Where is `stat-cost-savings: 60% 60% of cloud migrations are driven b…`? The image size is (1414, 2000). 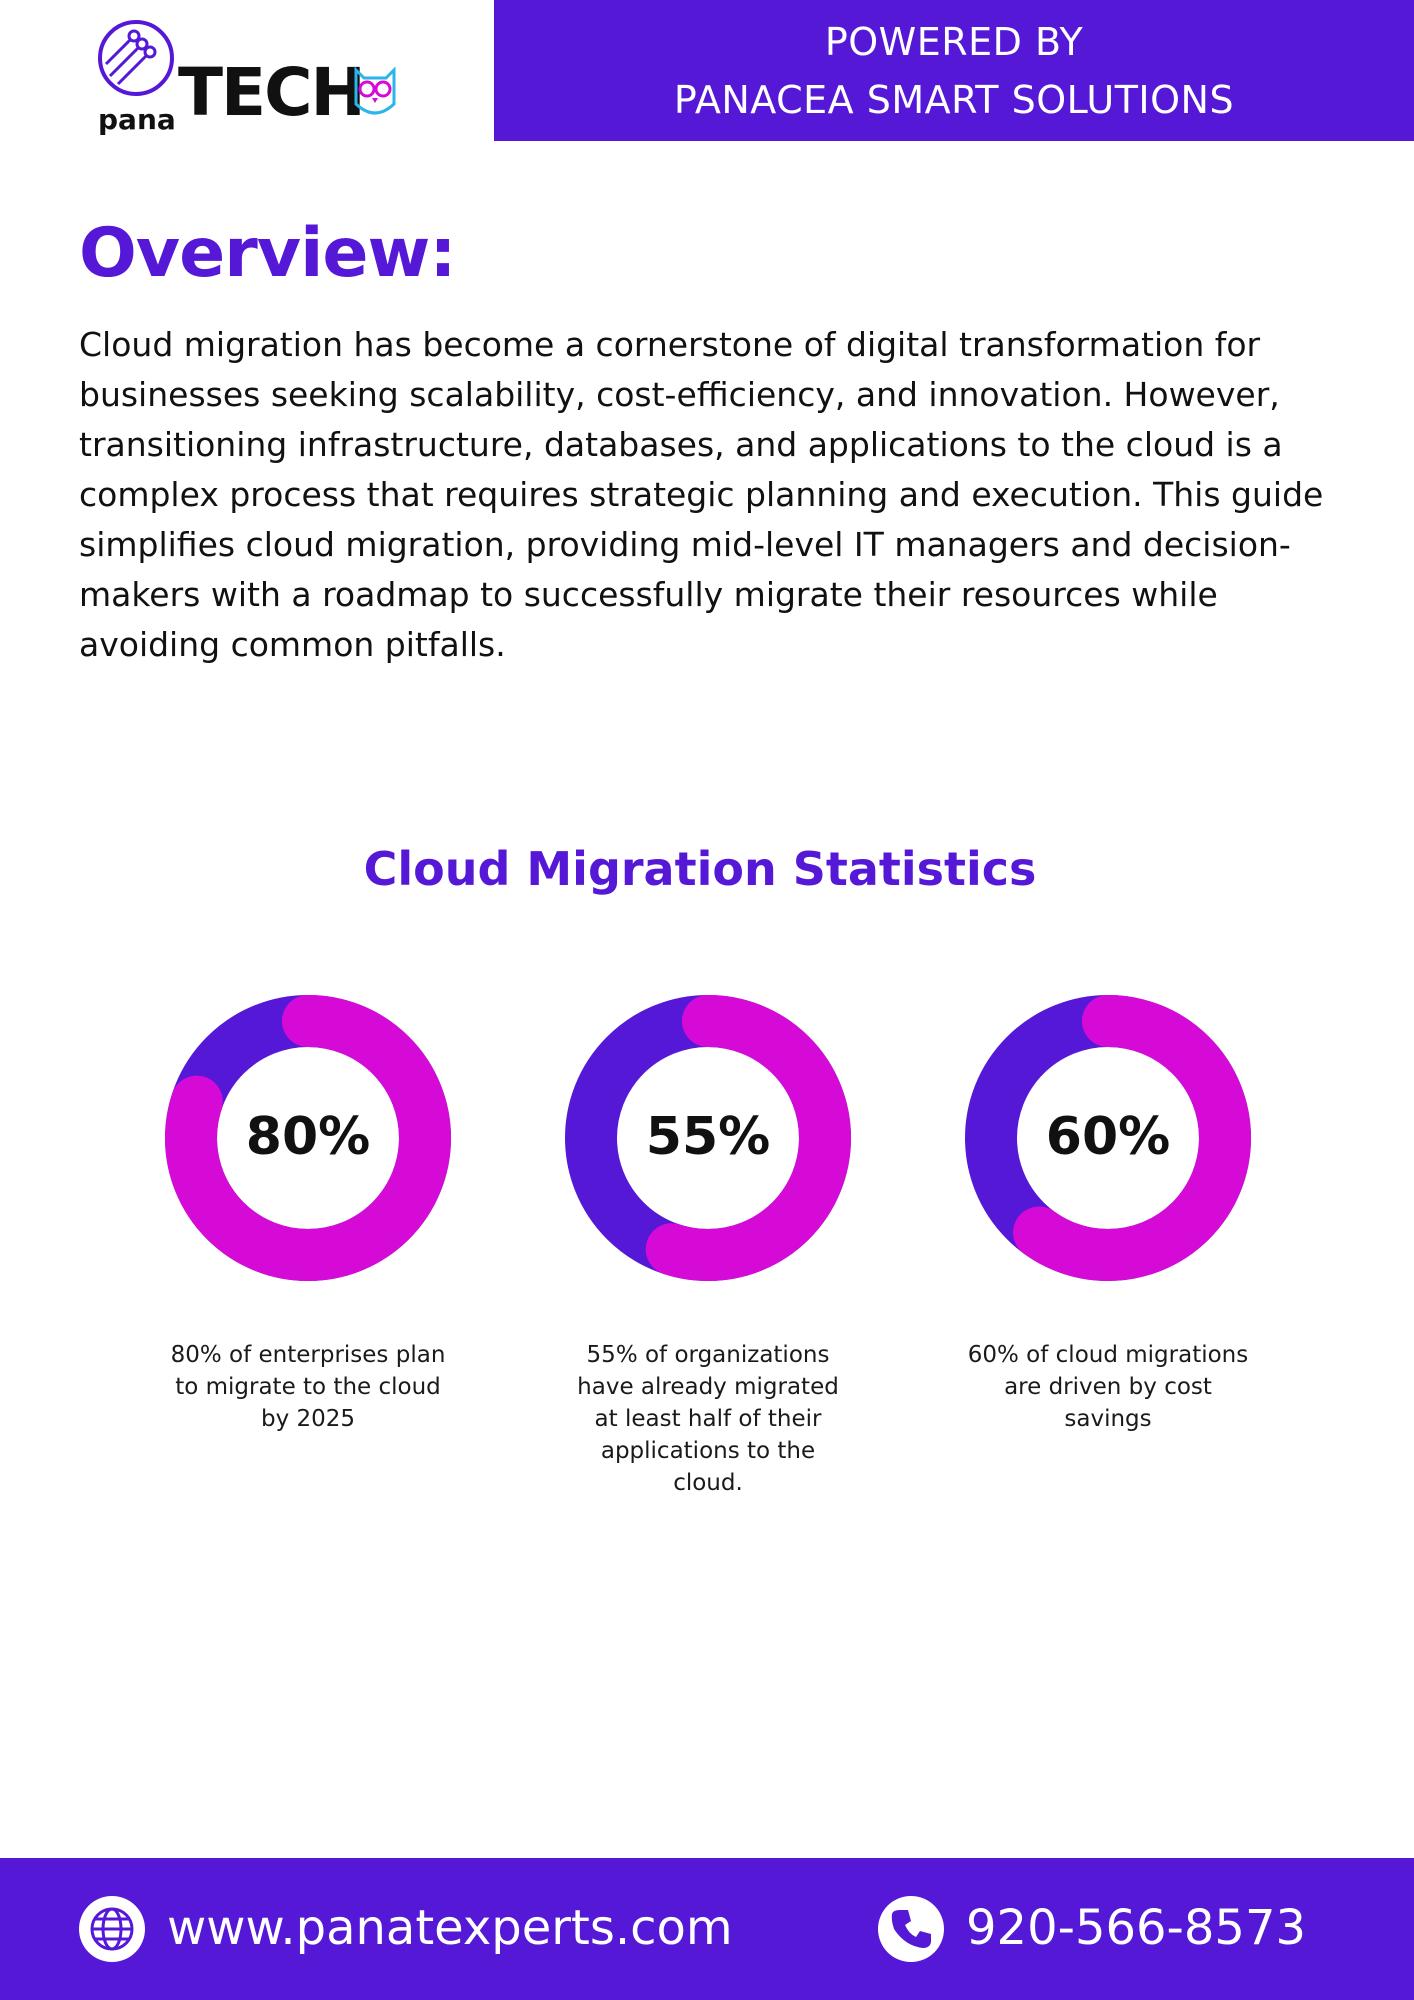 stat-cost-savings: 60% 60% of cloud migrations are driven b… is located at coordinates (1108, 1215).